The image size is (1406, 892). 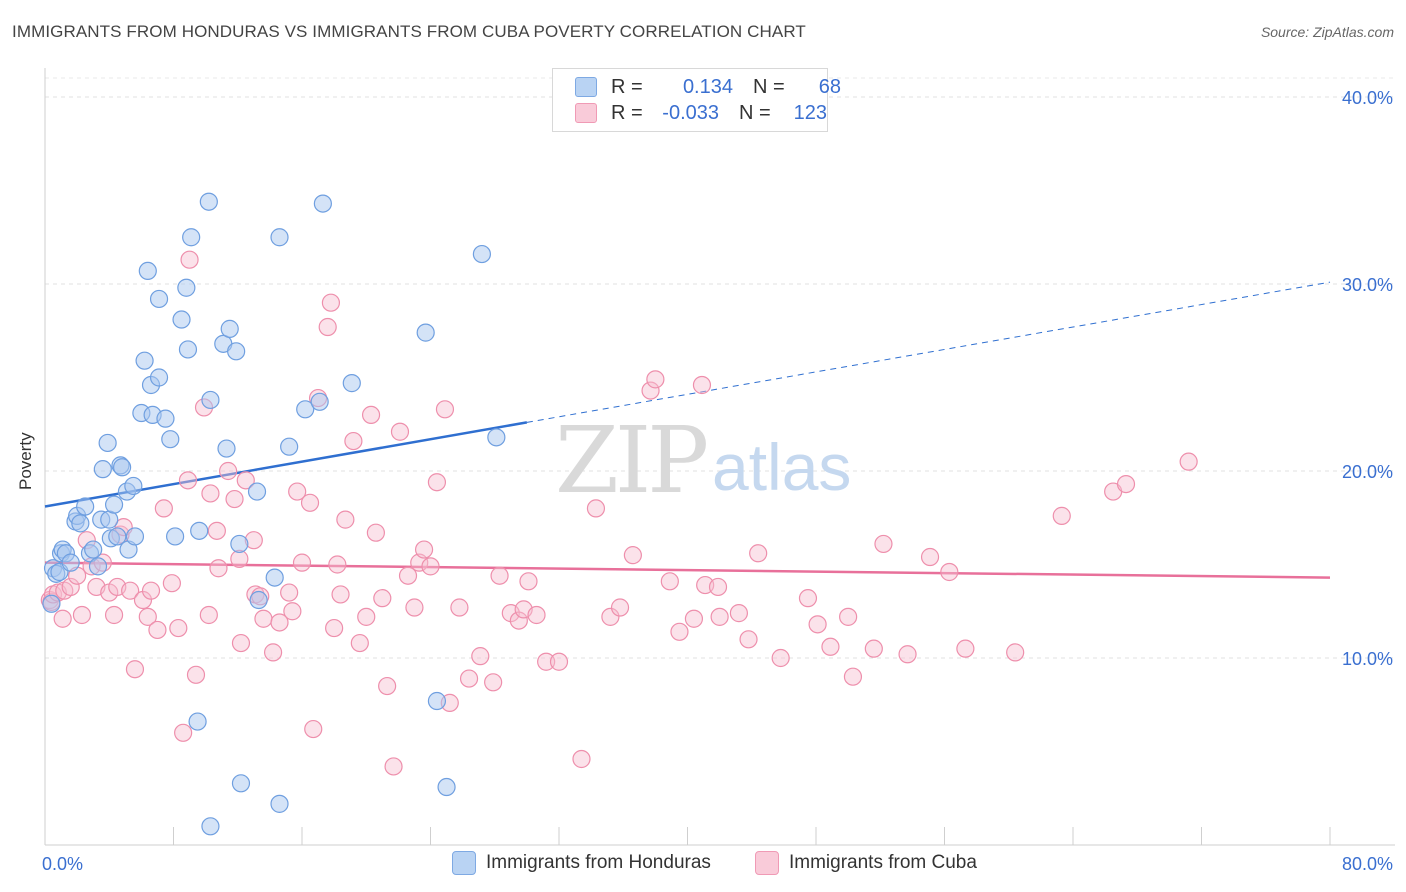 What do you see at coordinates (767, 863) in the screenshot?
I see `cuba-legend-swatch` at bounding box center [767, 863].